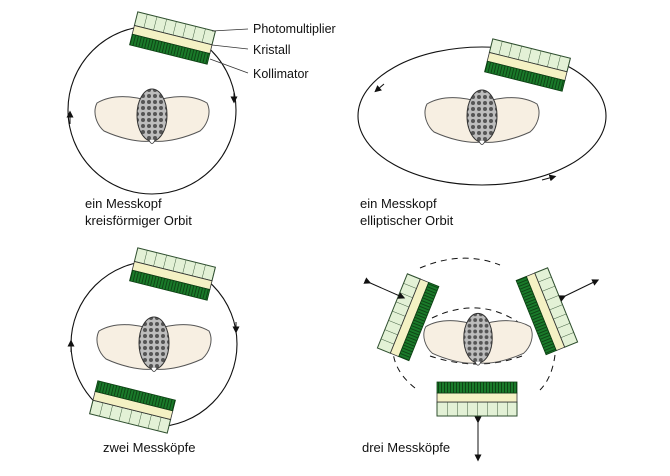 The image size is (670, 476). I want to click on panel-elliptical-orbit: ein Messkopf elliptischer Orbit, so click(482, 133).